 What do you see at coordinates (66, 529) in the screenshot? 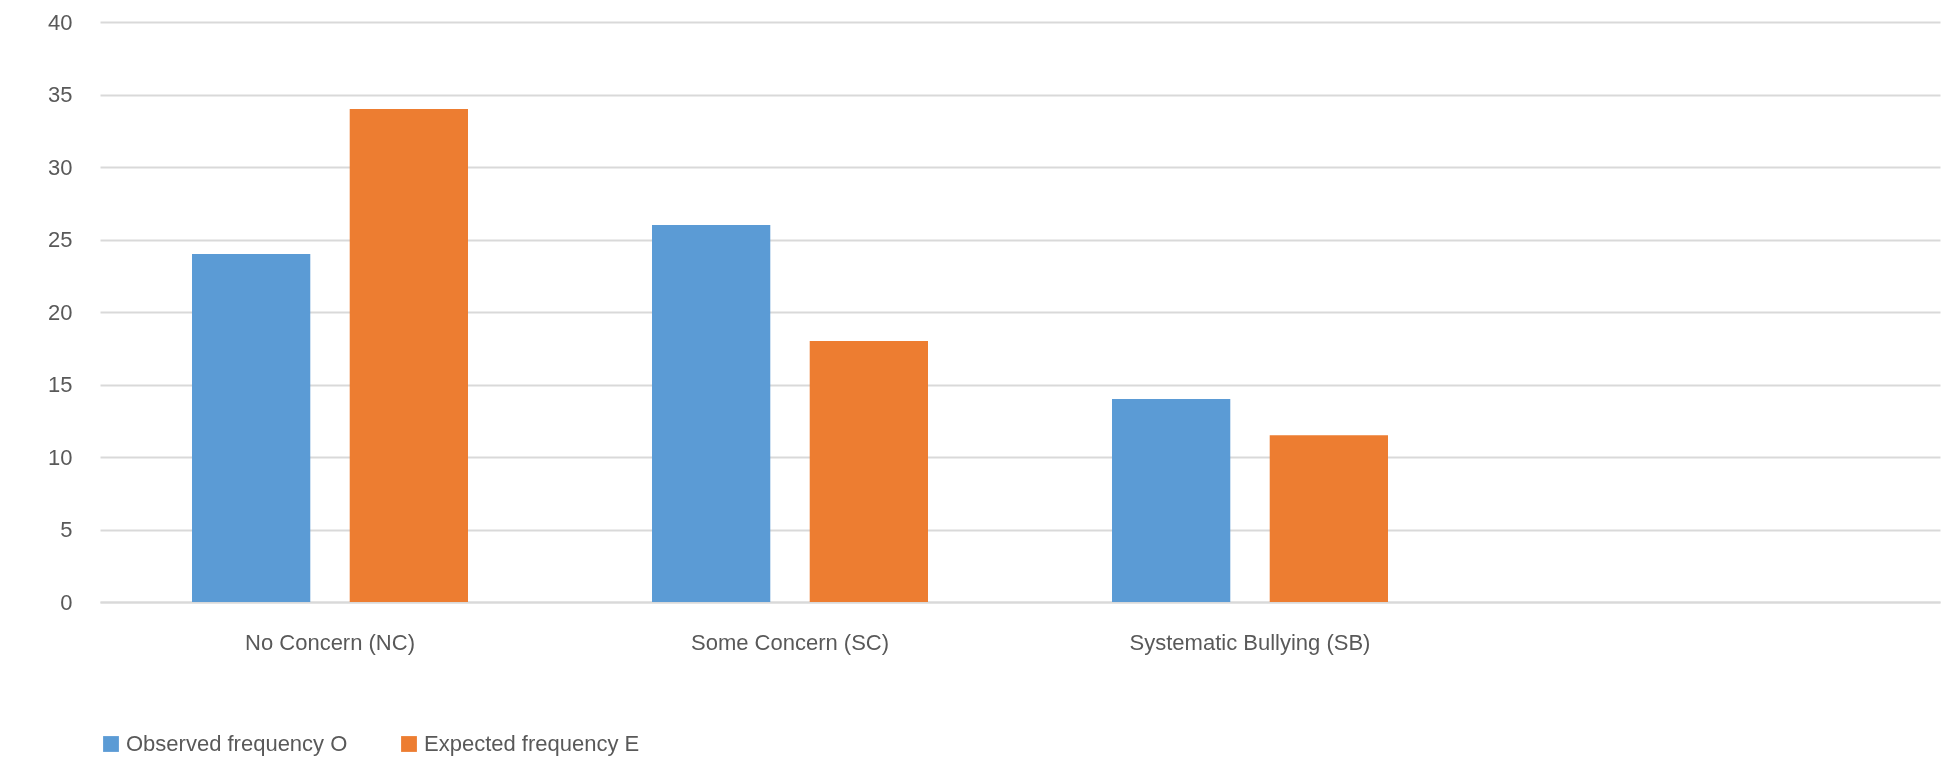
I see `y-tick-label: 5` at bounding box center [66, 529].